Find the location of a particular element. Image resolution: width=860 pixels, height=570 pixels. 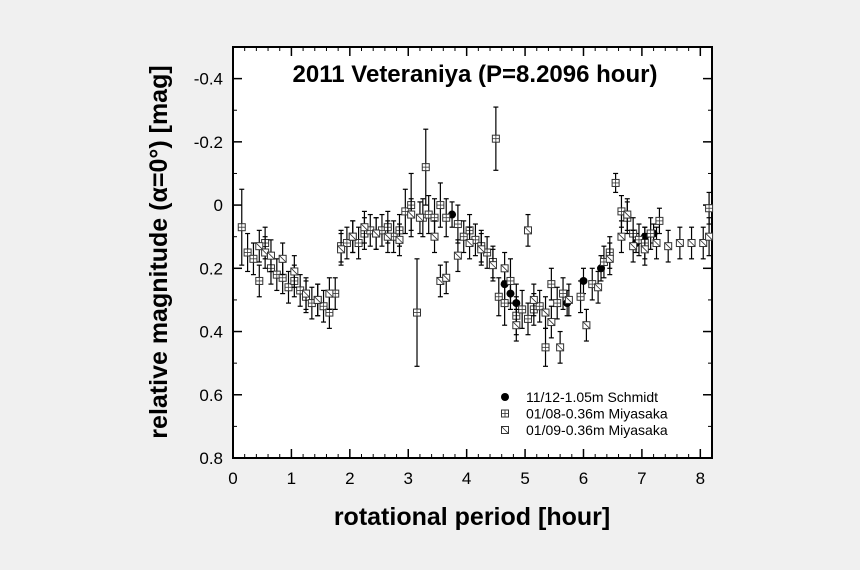

y-tick-label: 0.6 is located at coordinates (211, 395).